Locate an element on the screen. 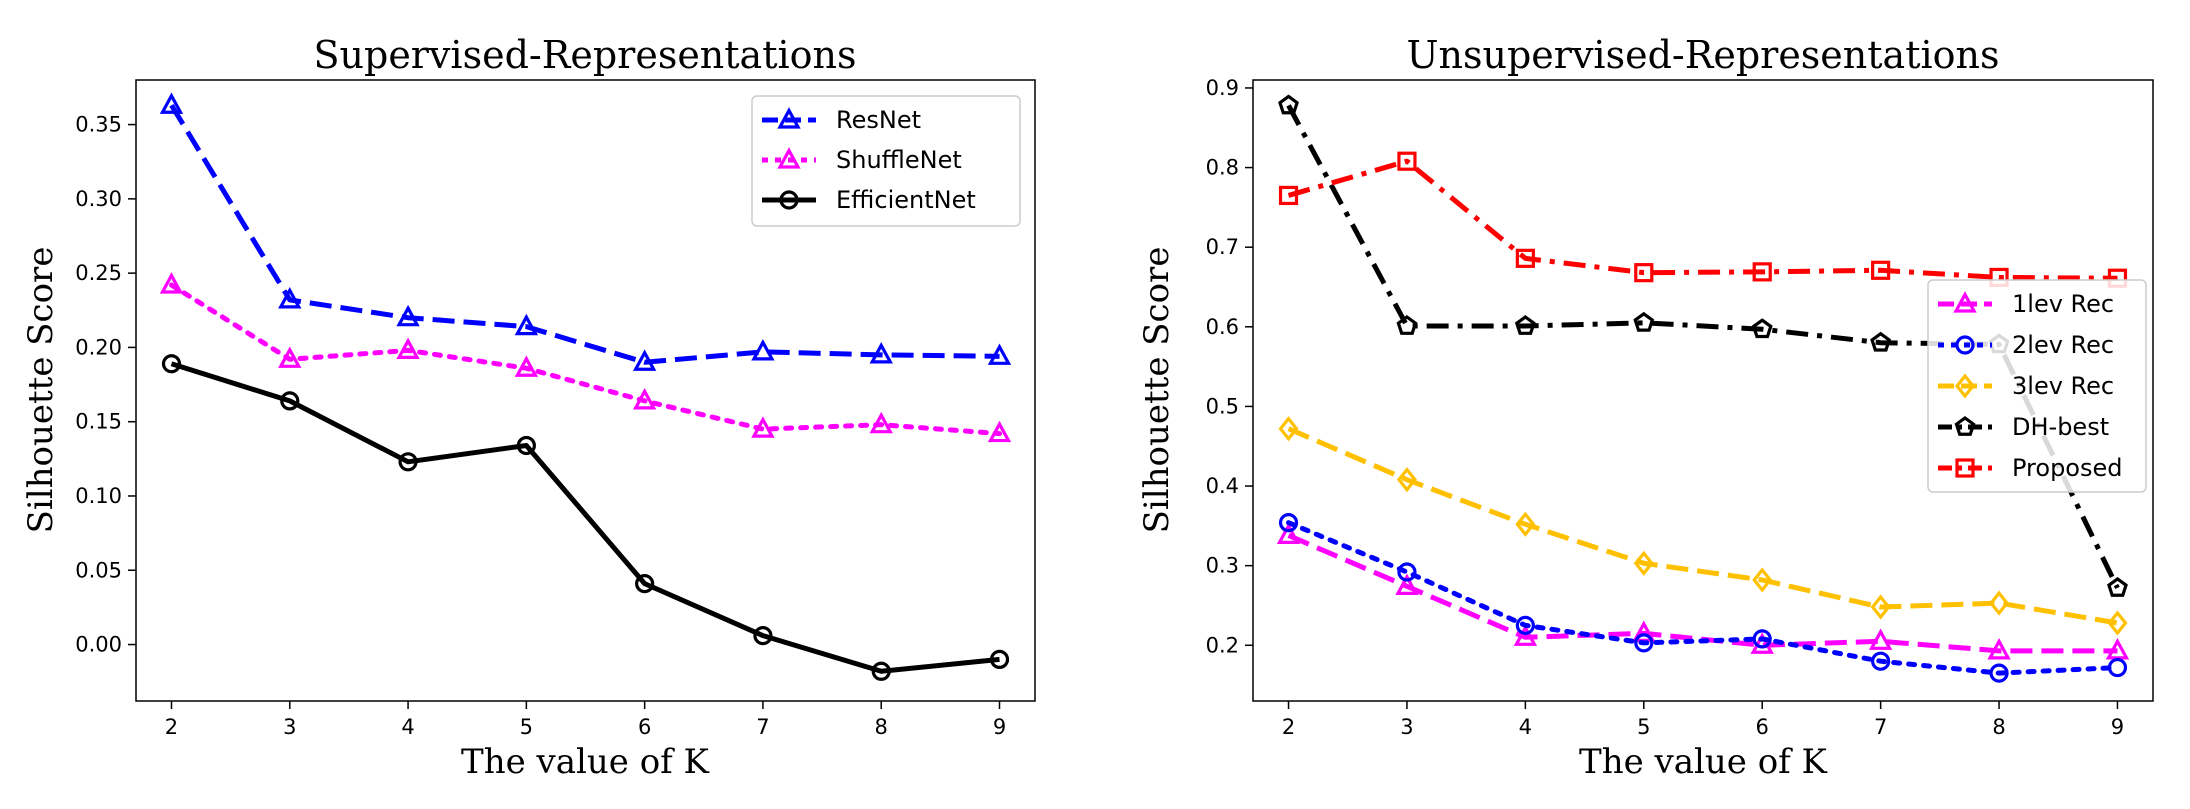 This screenshot has height=809, width=2190. series-line-resnet is located at coordinates (584, 234).